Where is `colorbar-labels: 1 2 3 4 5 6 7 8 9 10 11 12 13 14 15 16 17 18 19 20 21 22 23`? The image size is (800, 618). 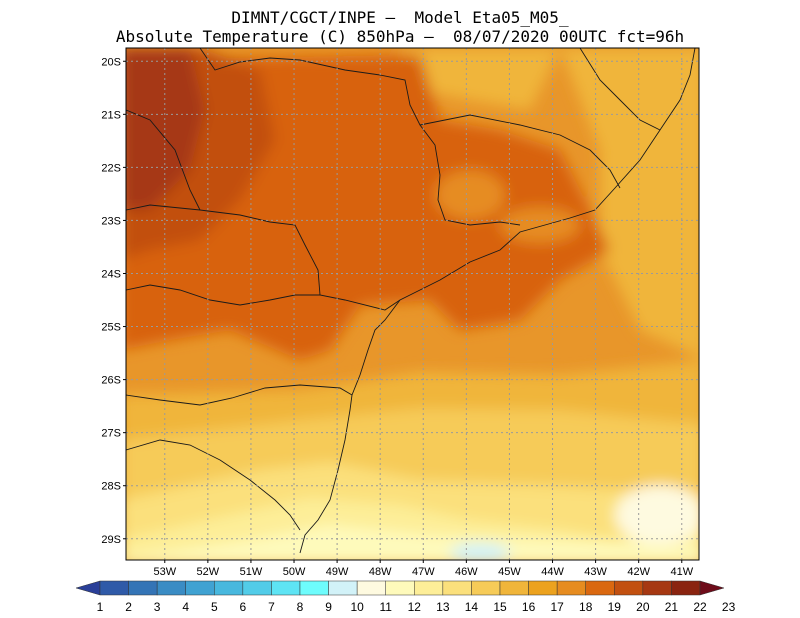
colorbar-labels: 1 2 3 4 5 6 7 8 9 10 11 12 13 14 15 16 17 18 19 20 21 22 23 is located at coordinates (416, 607).